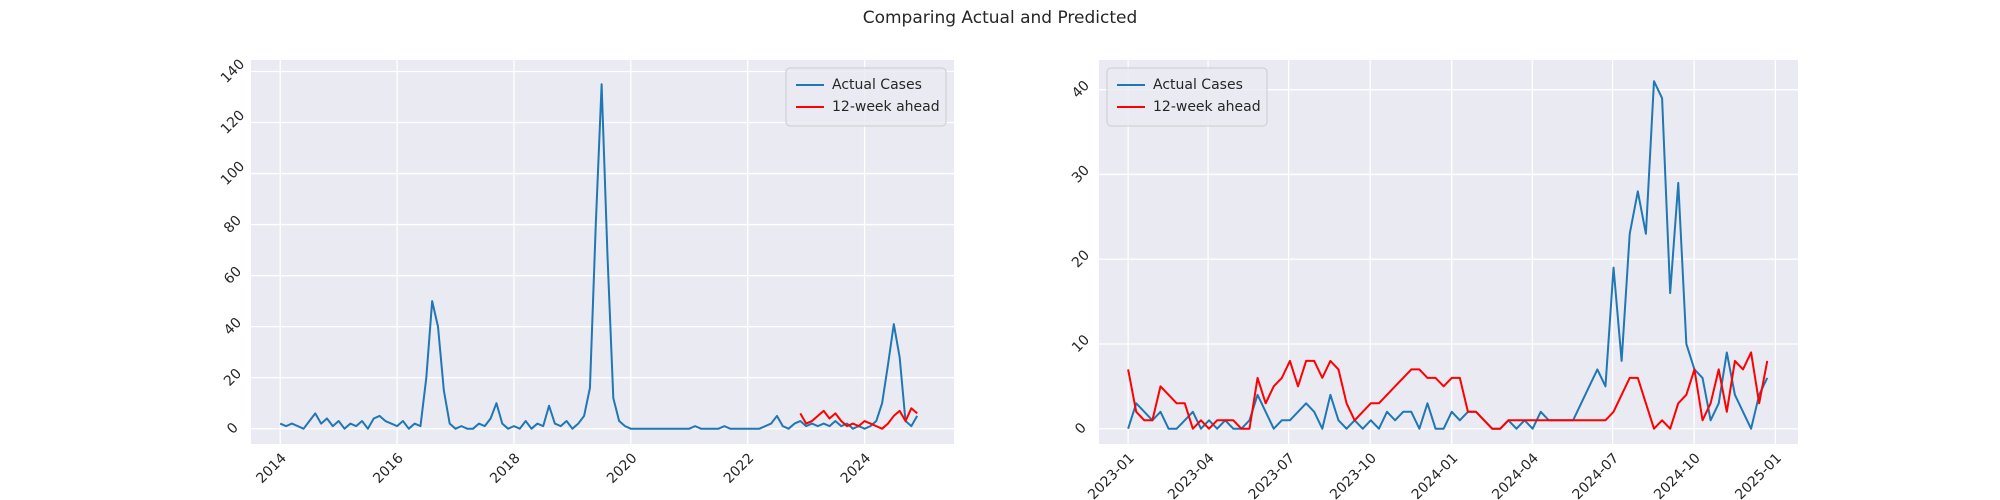  Describe the element at coordinates (1515, 475) in the screenshot. I see `x-tick-label: 2024-04` at that location.